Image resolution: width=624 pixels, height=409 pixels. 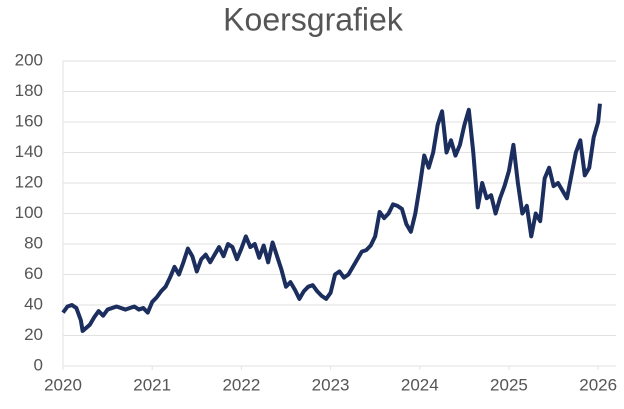 I want to click on x-tick-label: 2024, so click(x=420, y=384).